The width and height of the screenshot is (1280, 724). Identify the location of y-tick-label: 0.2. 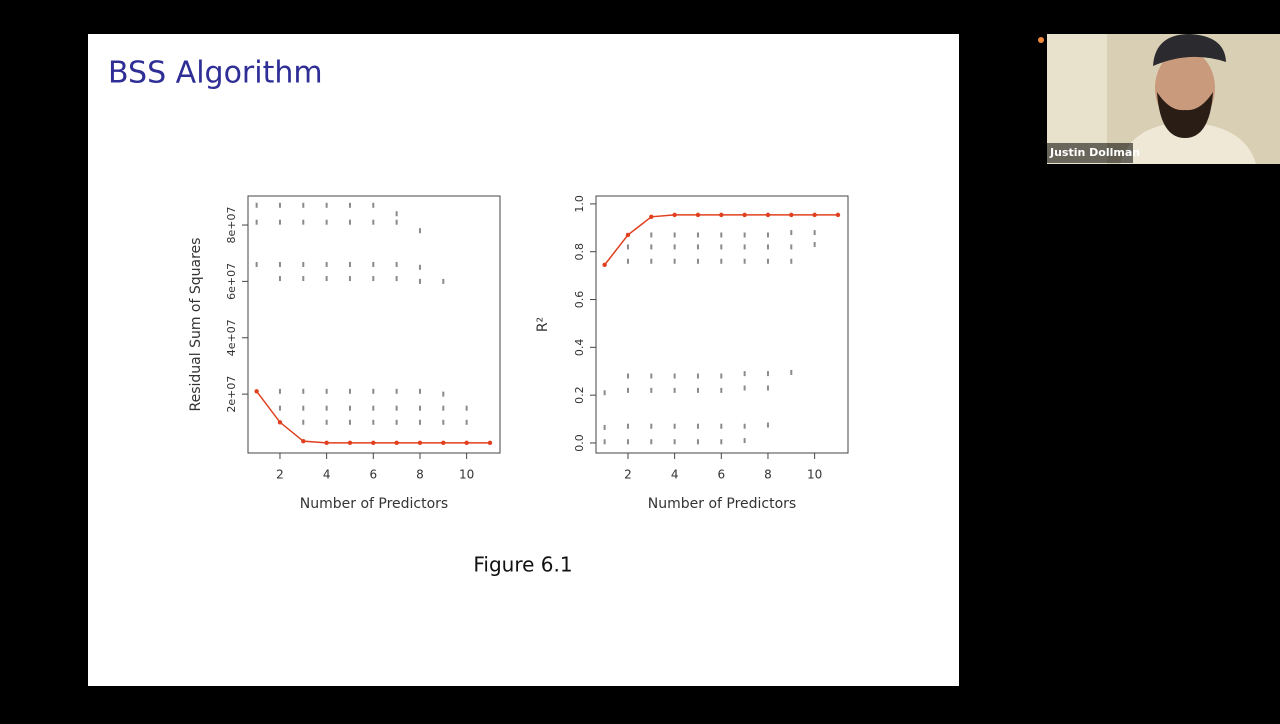
(579, 395).